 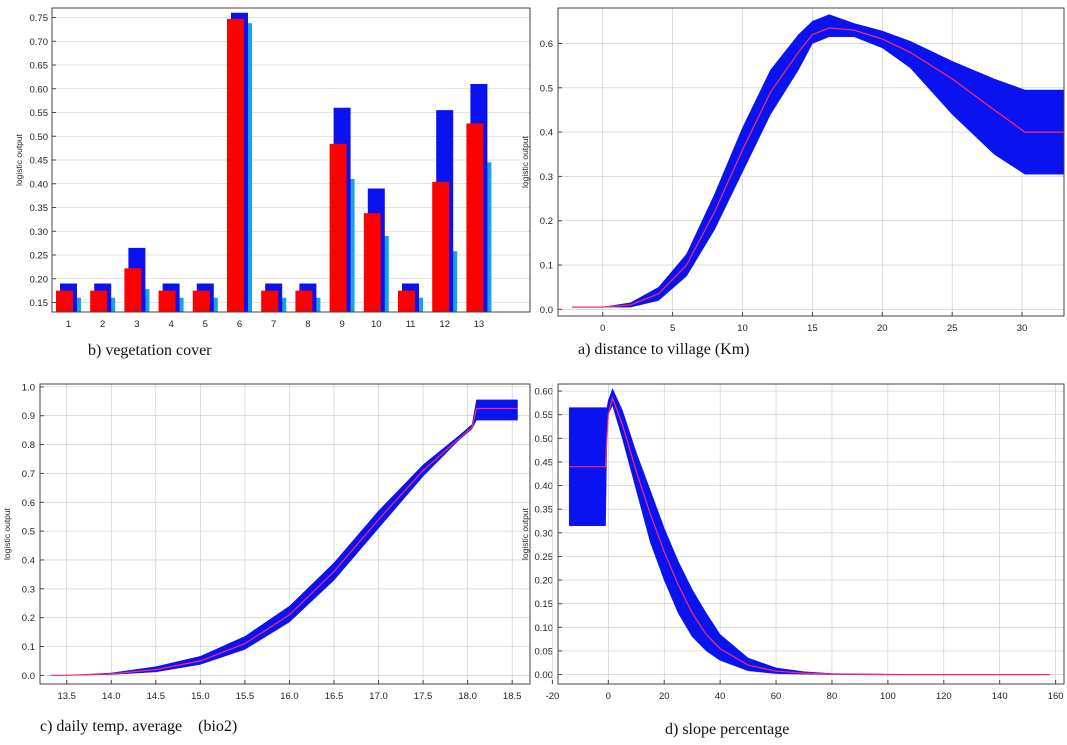 What do you see at coordinates (39, 256) in the screenshot?
I see `y-tick-label: 0.25` at bounding box center [39, 256].